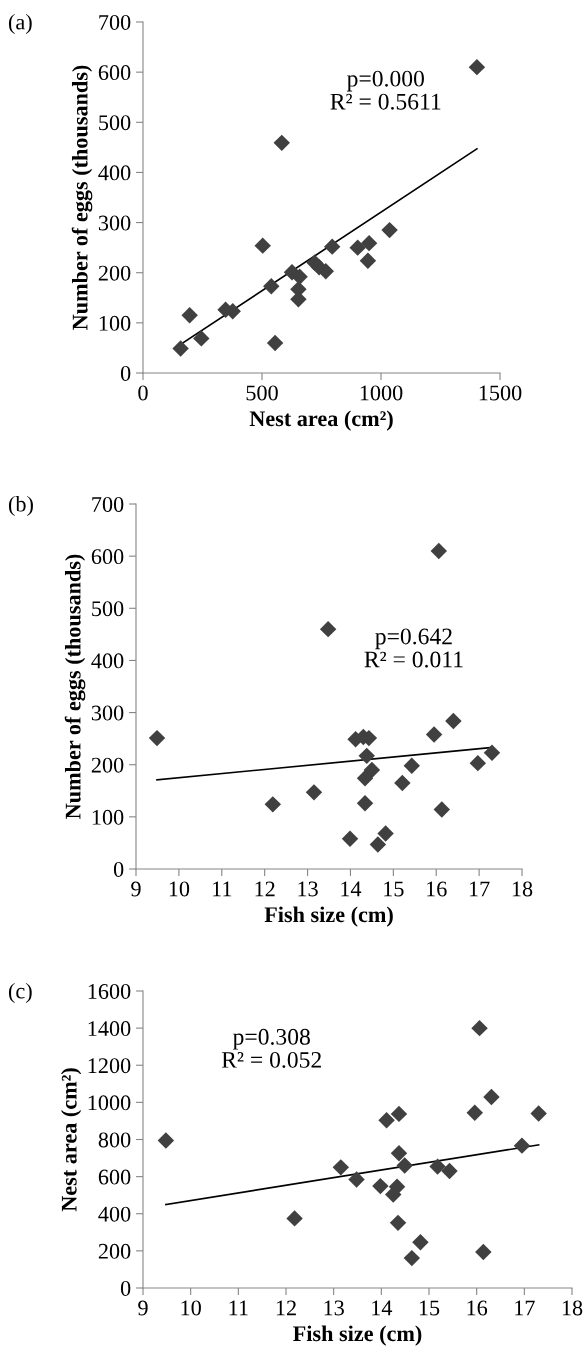 The height and width of the screenshot is (1366, 583). Describe the element at coordinates (385, 90) in the screenshot. I see `annotation: p=0.000 R² = 0.5611` at that location.